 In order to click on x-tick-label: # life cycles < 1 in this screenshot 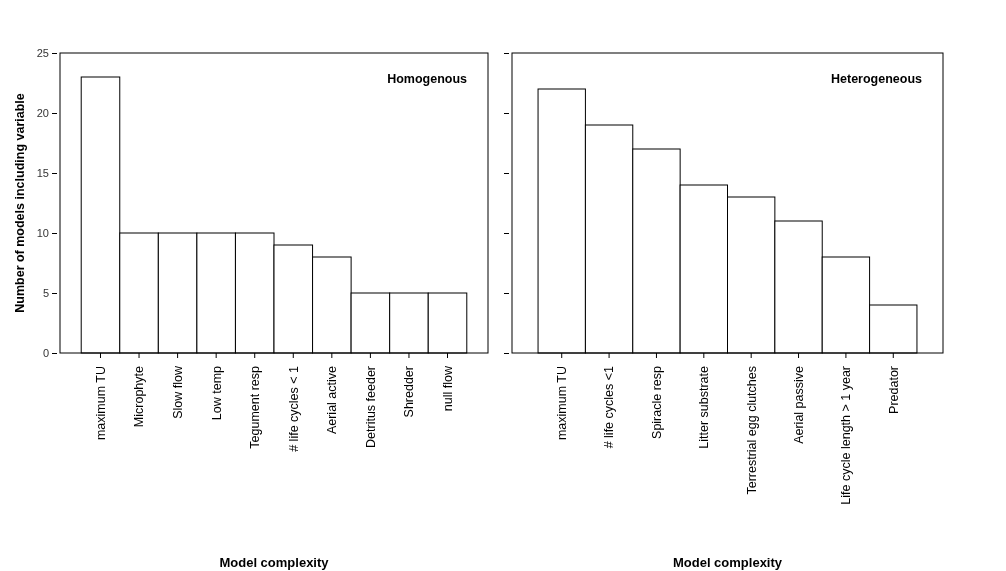, I will do `click(293, 408)`.